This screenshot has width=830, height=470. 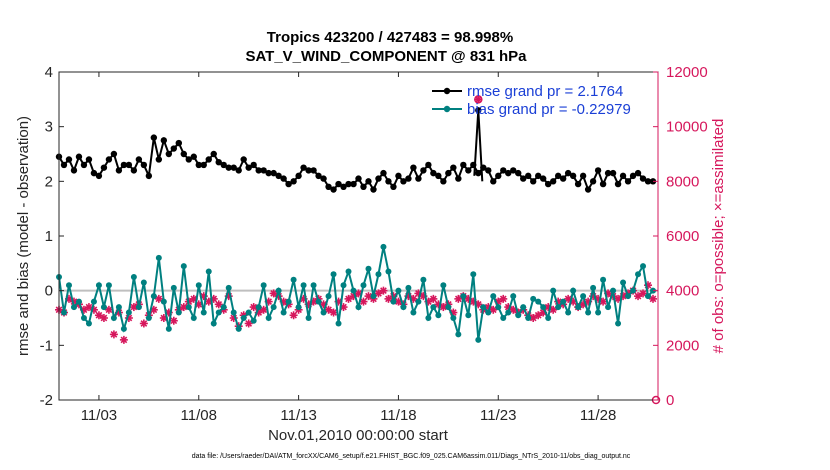 What do you see at coordinates (478, 110) in the screenshot?
I see `rmse-spike-point` at bounding box center [478, 110].